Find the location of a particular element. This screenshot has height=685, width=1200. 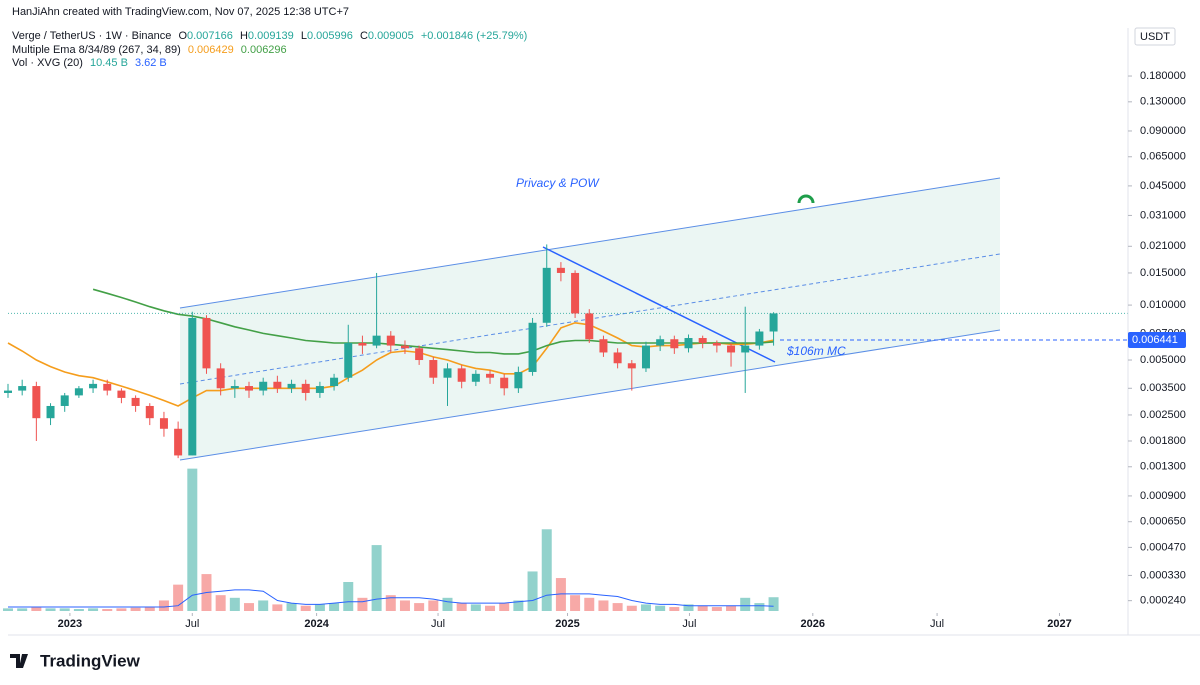

legend-value: 3.62 B is located at coordinates (150, 63).